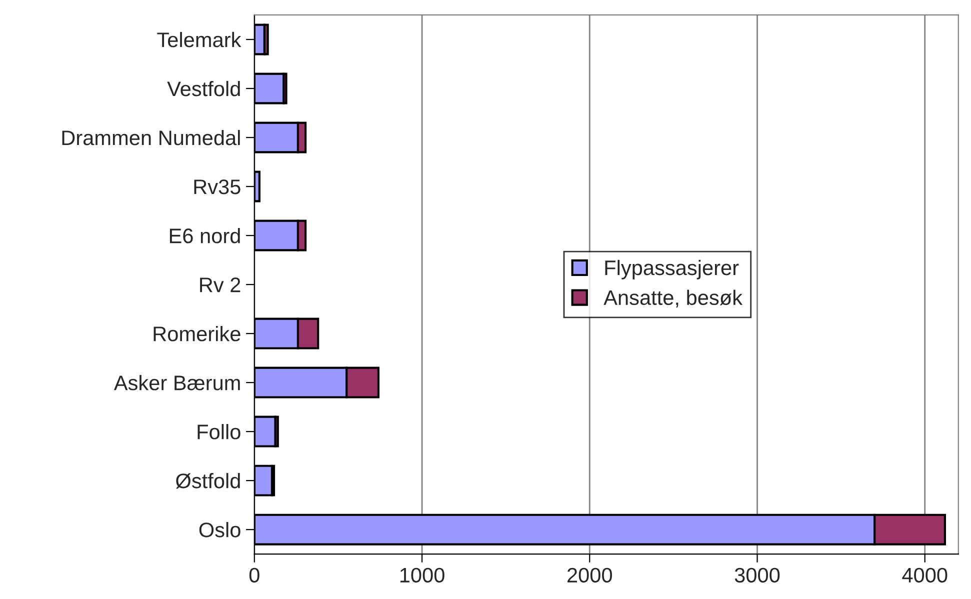  I want to click on x-tick-label: 1000, so click(422, 575).